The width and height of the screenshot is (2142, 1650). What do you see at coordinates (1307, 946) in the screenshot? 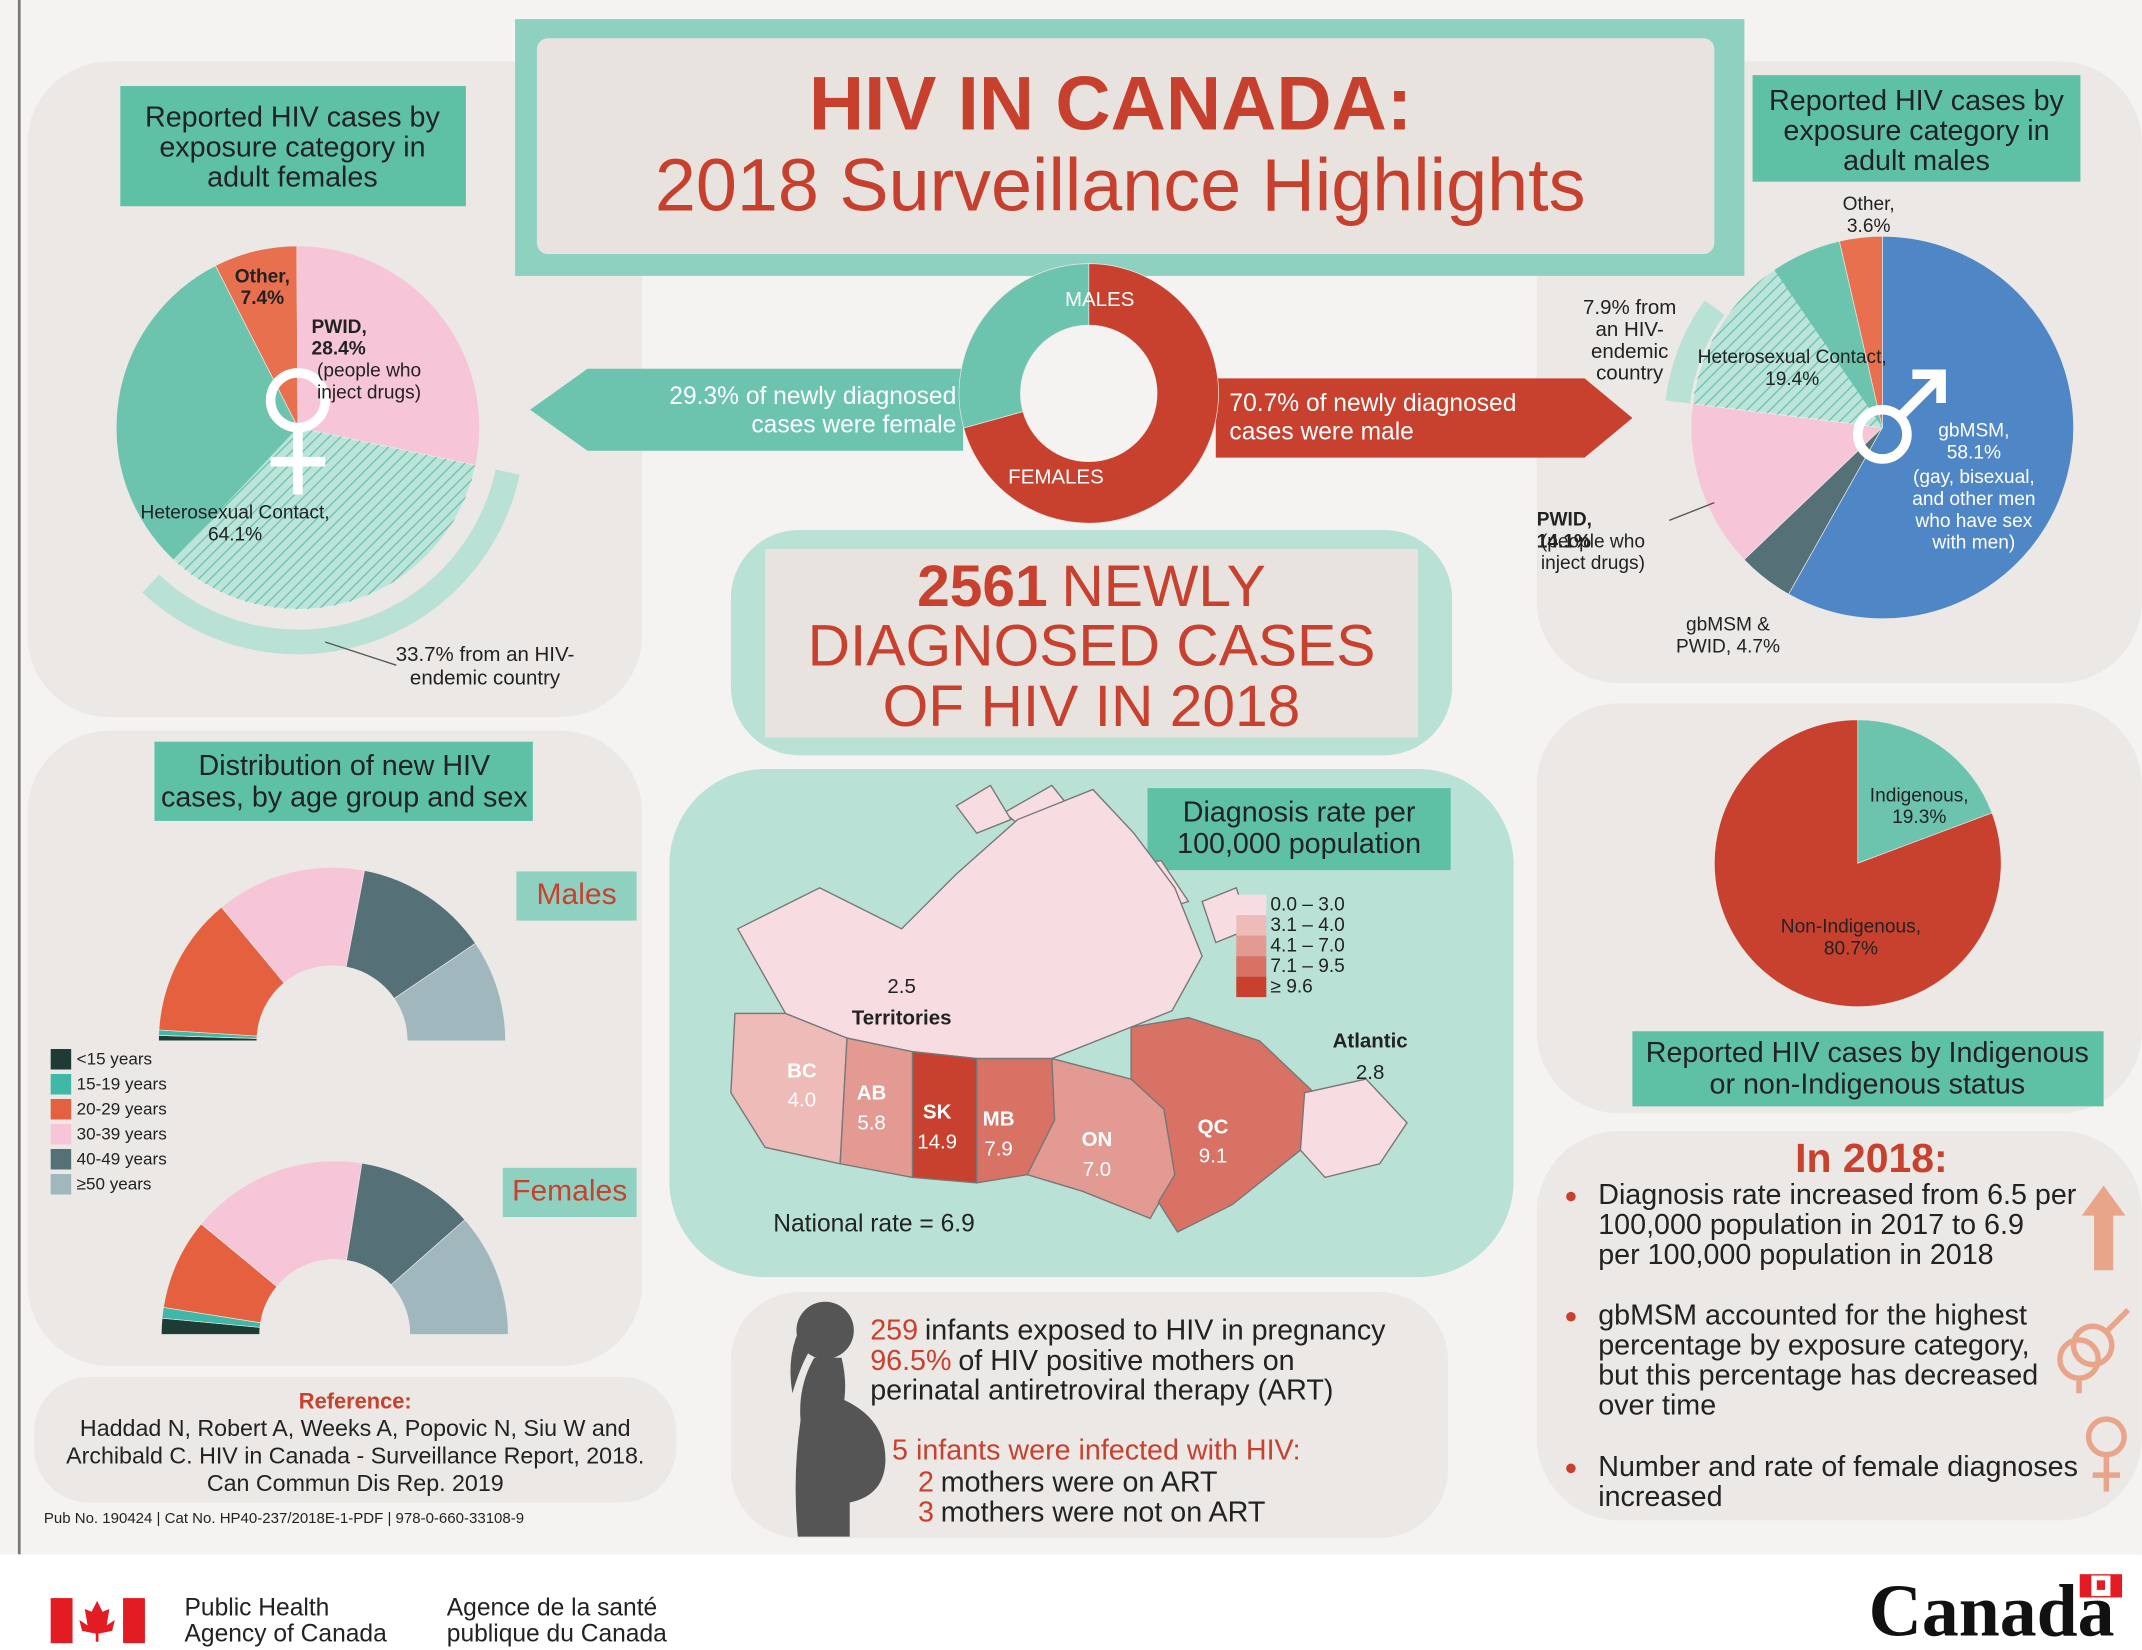
I see `legend-label: 4.1 – 7.0` at bounding box center [1307, 946].